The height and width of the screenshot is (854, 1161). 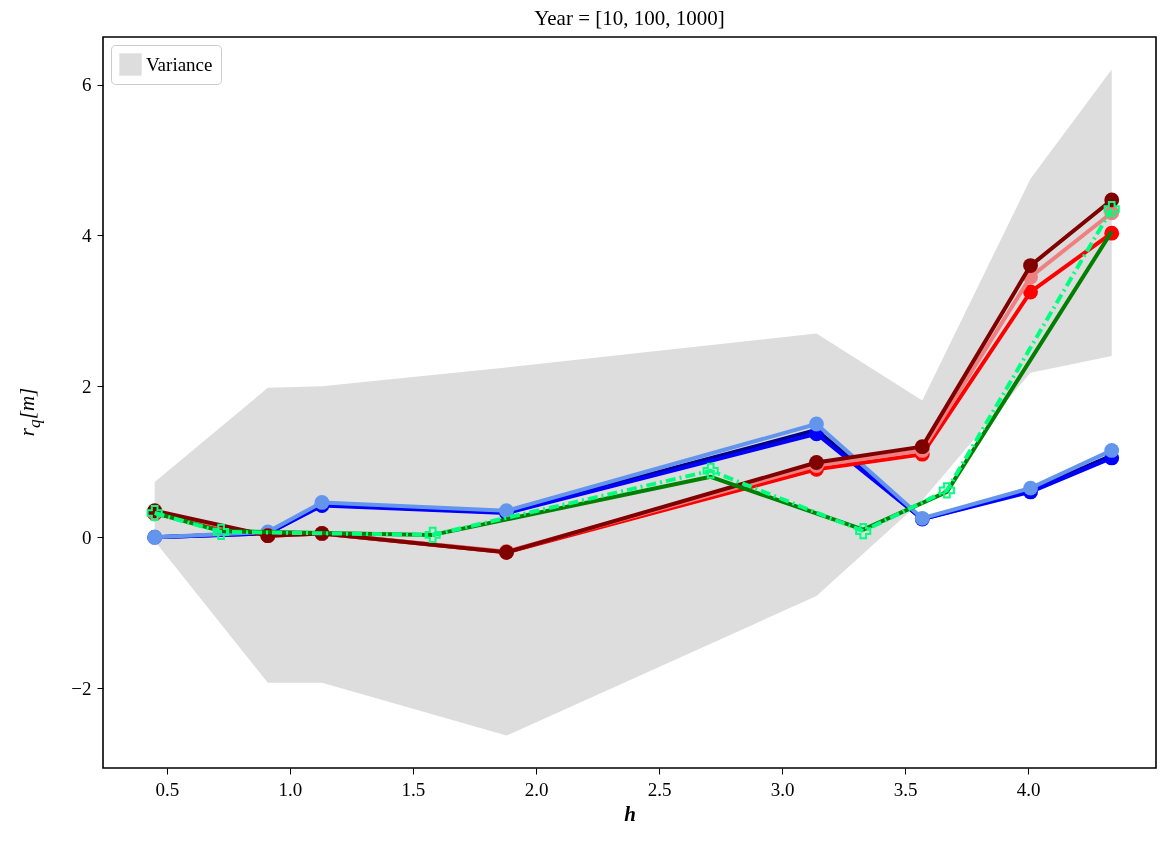 What do you see at coordinates (81, 688) in the screenshot?
I see `y-tick-label: −2` at bounding box center [81, 688].